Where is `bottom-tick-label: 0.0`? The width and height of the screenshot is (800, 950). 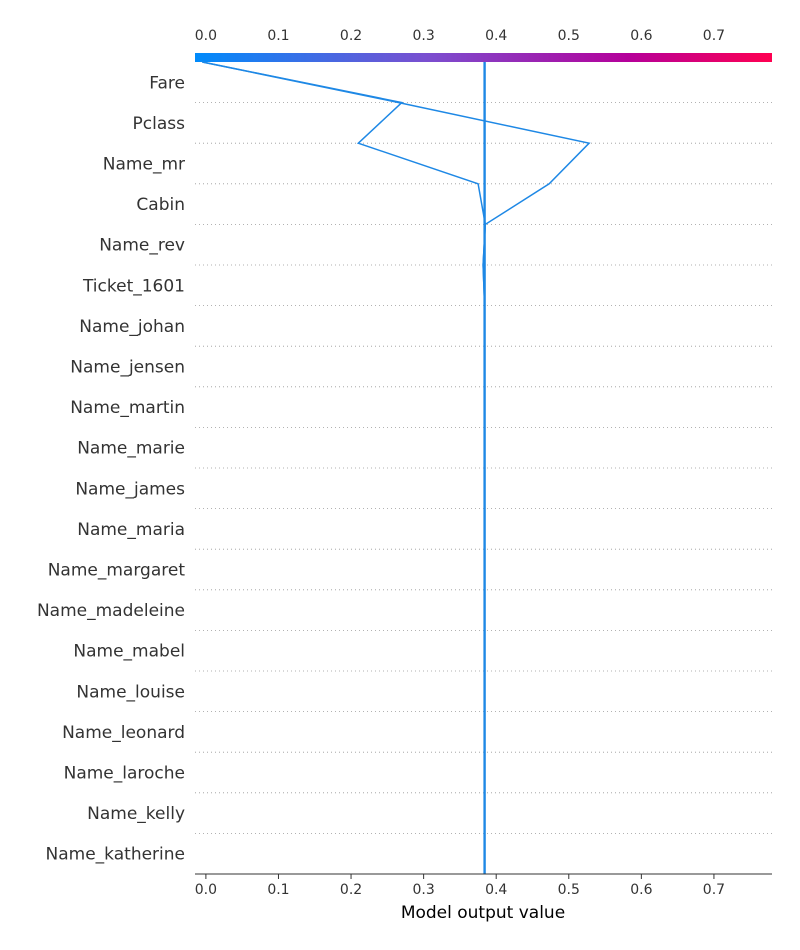
bottom-tick-label: 0.0 is located at coordinates (206, 890).